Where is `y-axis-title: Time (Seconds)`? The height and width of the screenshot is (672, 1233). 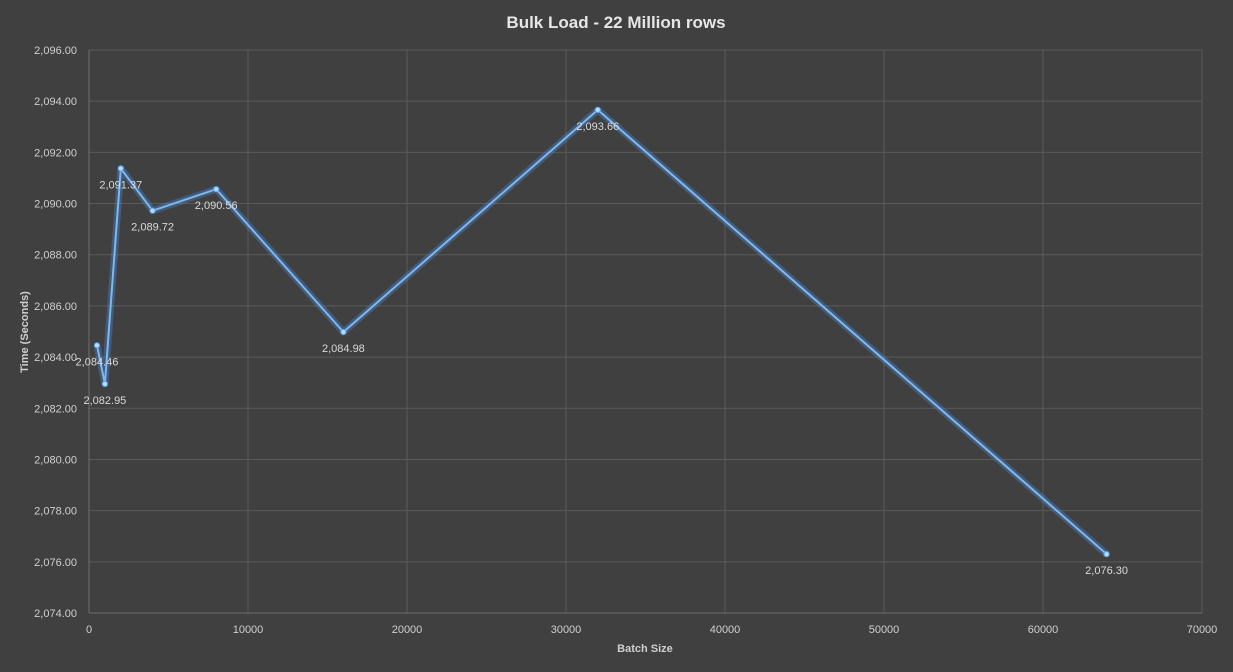
y-axis-title: Time (Seconds) is located at coordinates (25, 332).